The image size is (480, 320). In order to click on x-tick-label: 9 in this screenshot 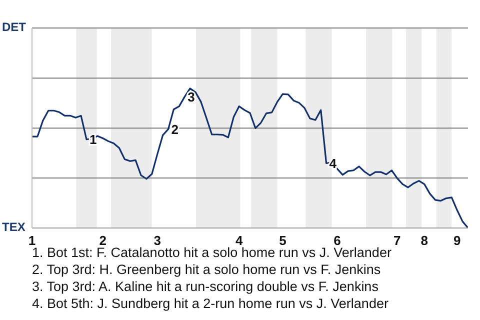, I will do `click(457, 240)`.